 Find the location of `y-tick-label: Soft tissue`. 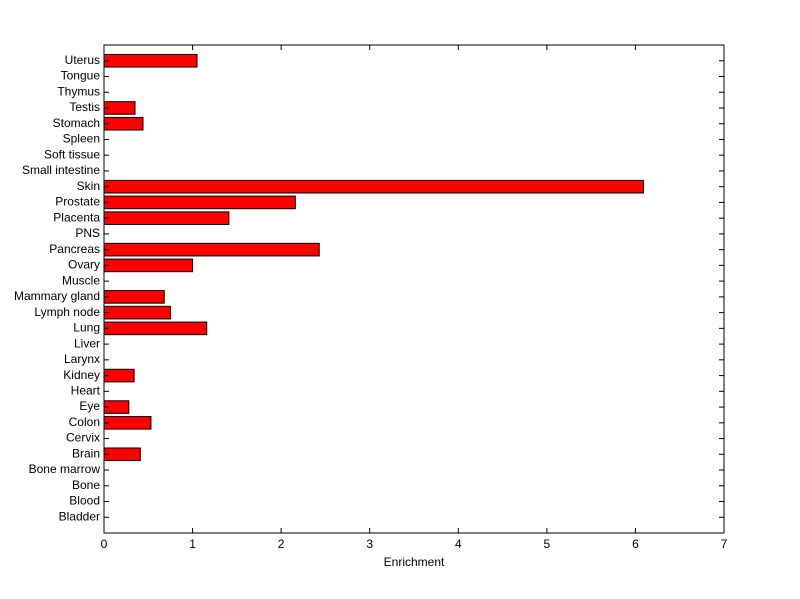

y-tick-label: Soft tissue is located at coordinates (72, 154).